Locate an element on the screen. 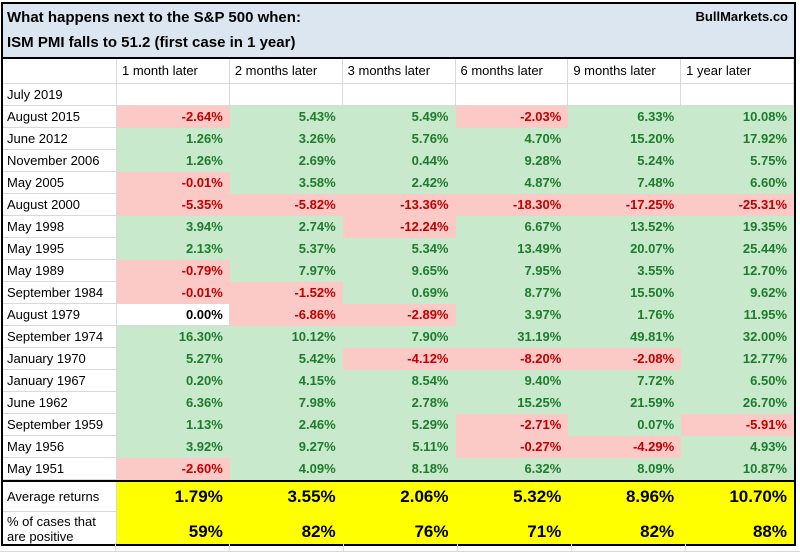 Image resolution: width=800 pixels, height=552 pixels. return-cell: 0.07% is located at coordinates (625, 425).